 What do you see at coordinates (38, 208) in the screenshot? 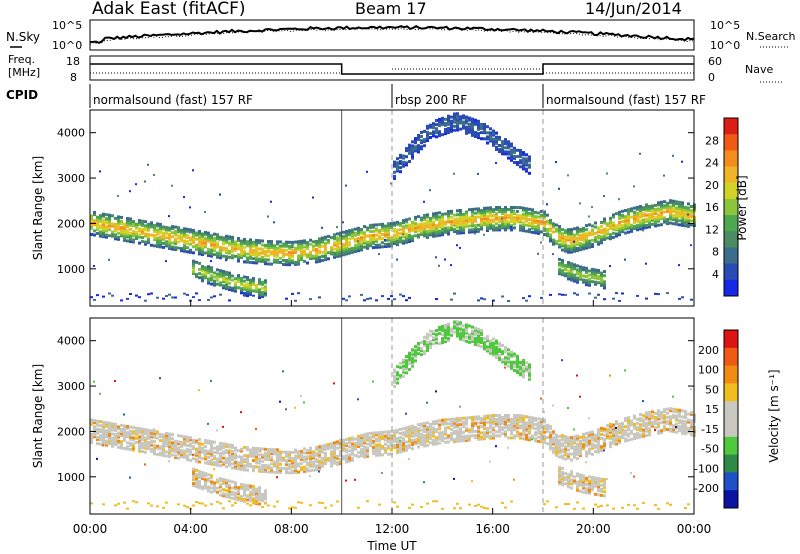
I see `power-ylabel: Slant Range [km]` at bounding box center [38, 208].